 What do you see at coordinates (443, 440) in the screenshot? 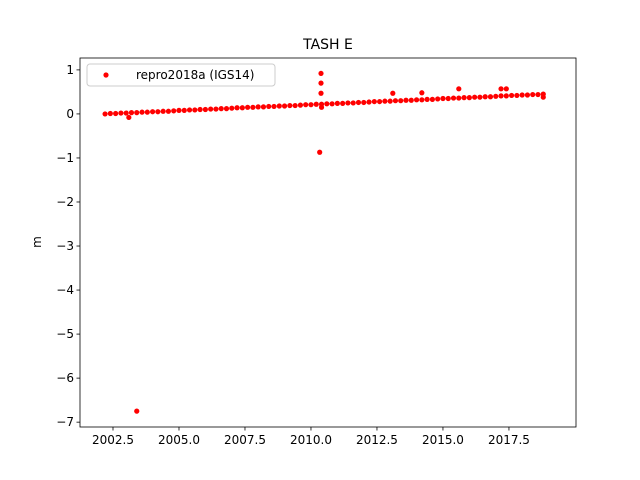
I see `x-tick-label: 2015.0` at bounding box center [443, 440].